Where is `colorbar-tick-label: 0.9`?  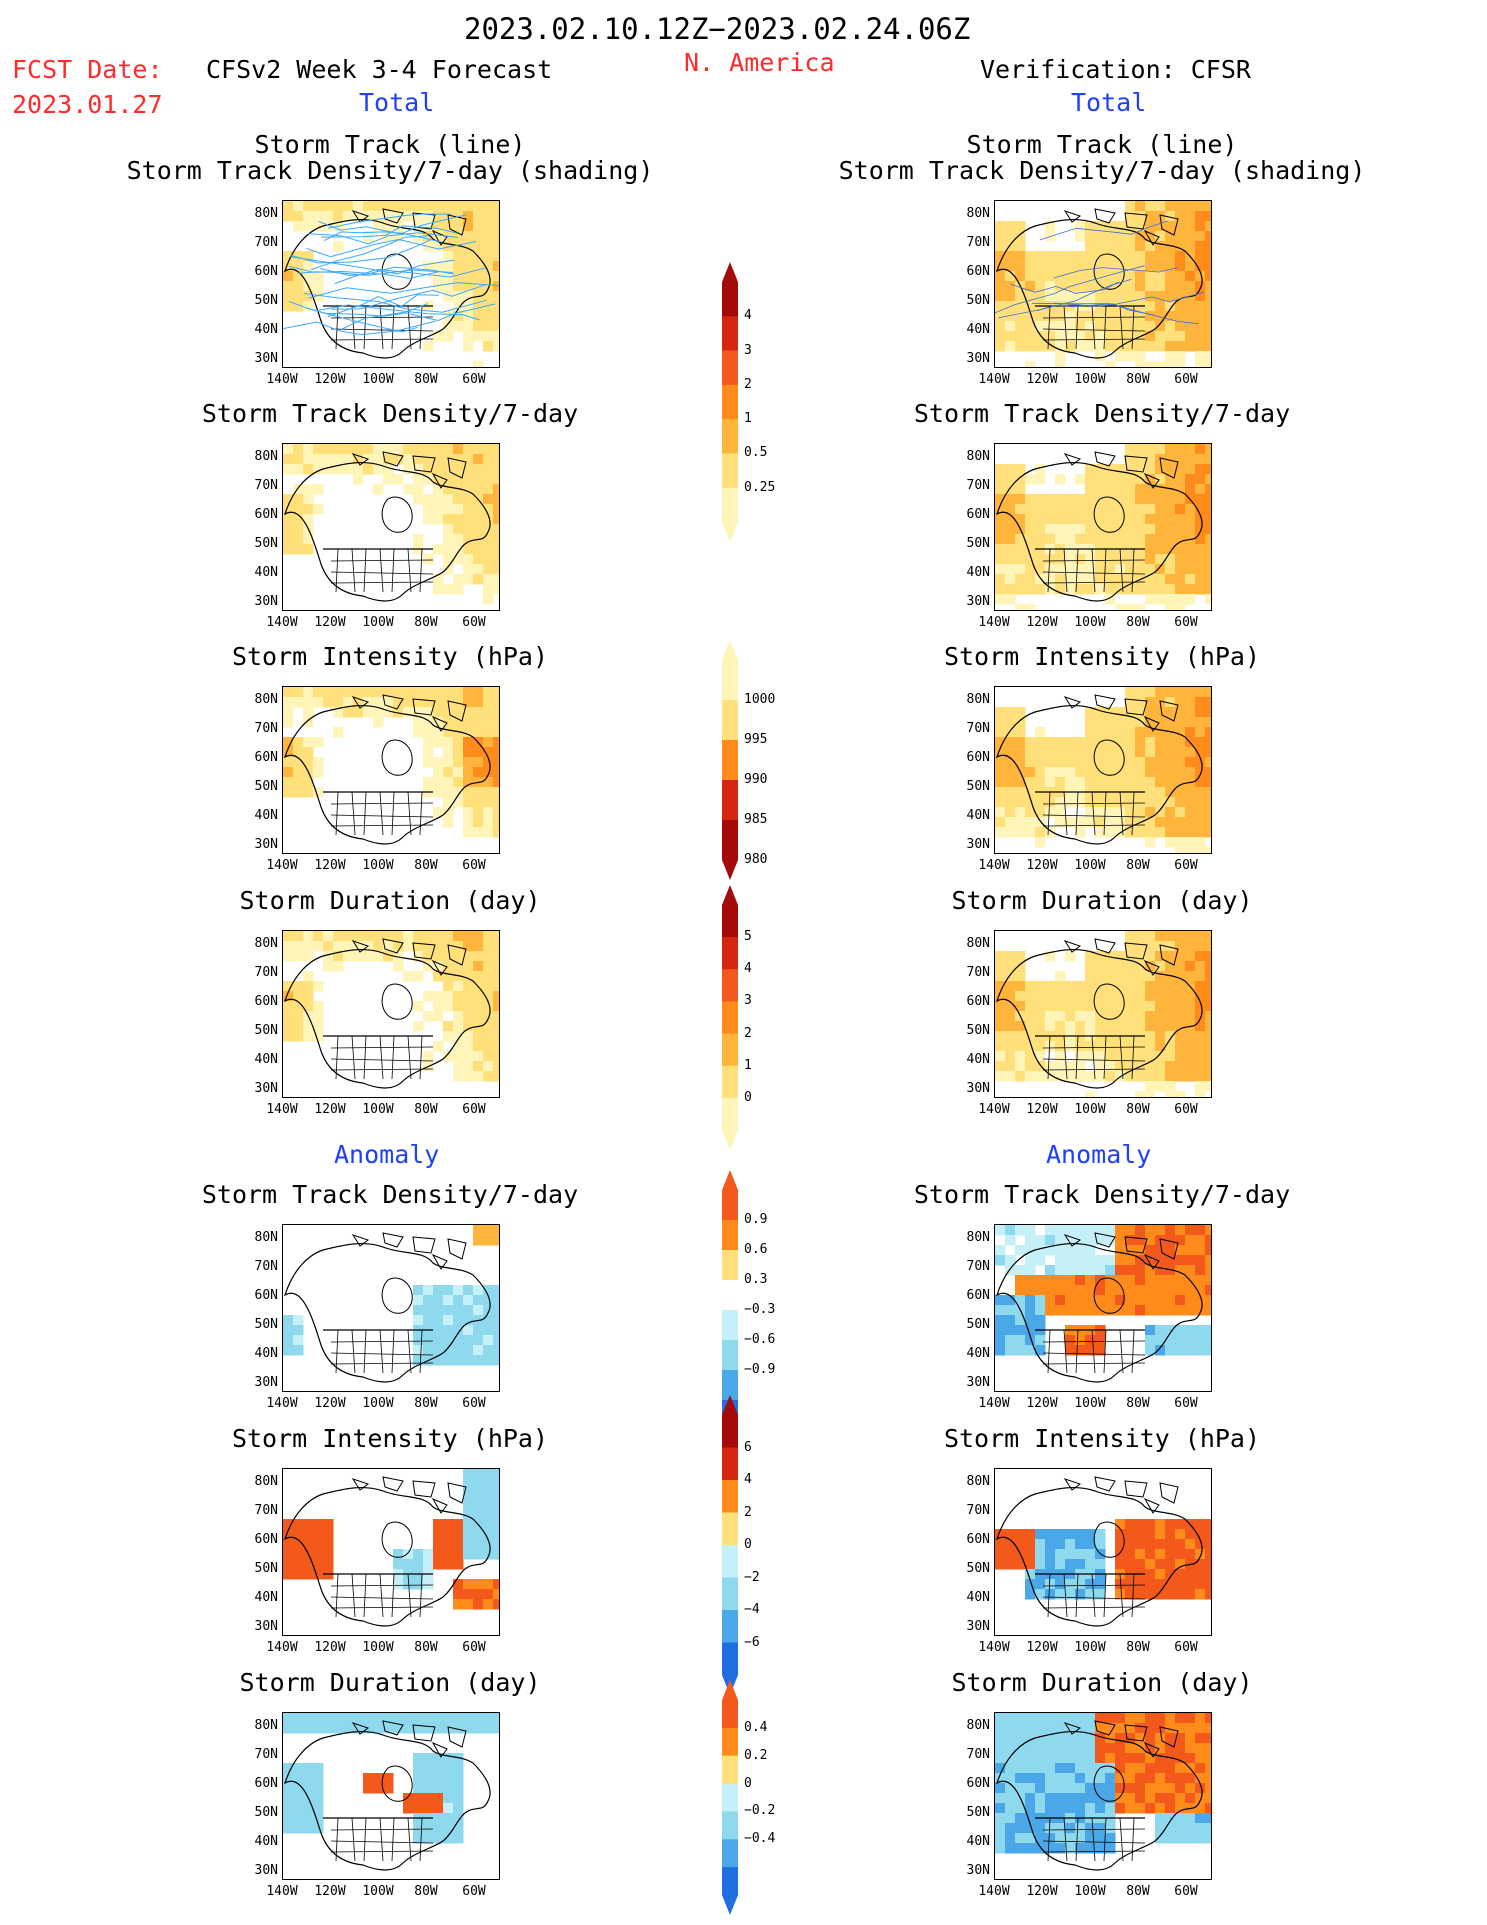
colorbar-tick-label: 0.9 is located at coordinates (756, 1219).